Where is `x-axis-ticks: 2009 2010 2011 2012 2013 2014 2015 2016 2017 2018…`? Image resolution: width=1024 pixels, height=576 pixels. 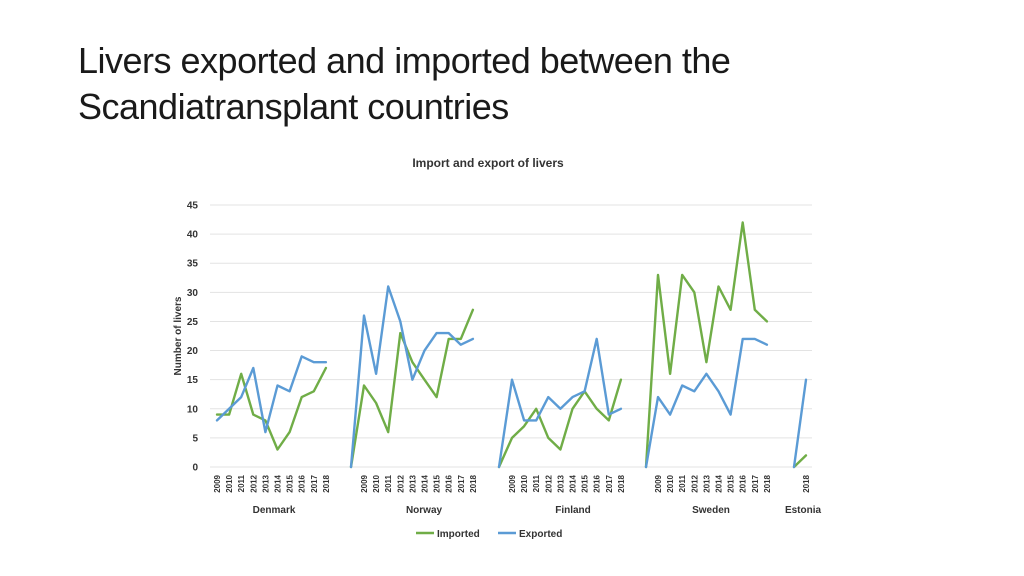 x-axis-ticks: 2009 2010 2011 2012 2013 2014 2015 2016 2017 2018… is located at coordinates (512, 483).